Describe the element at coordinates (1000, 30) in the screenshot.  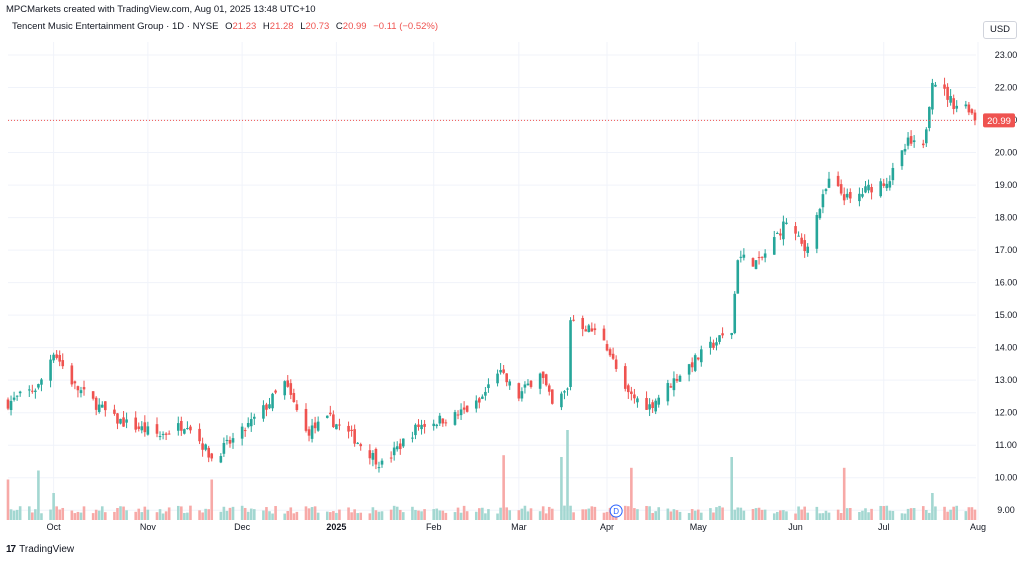
I see `currency-button: USD` at that location.